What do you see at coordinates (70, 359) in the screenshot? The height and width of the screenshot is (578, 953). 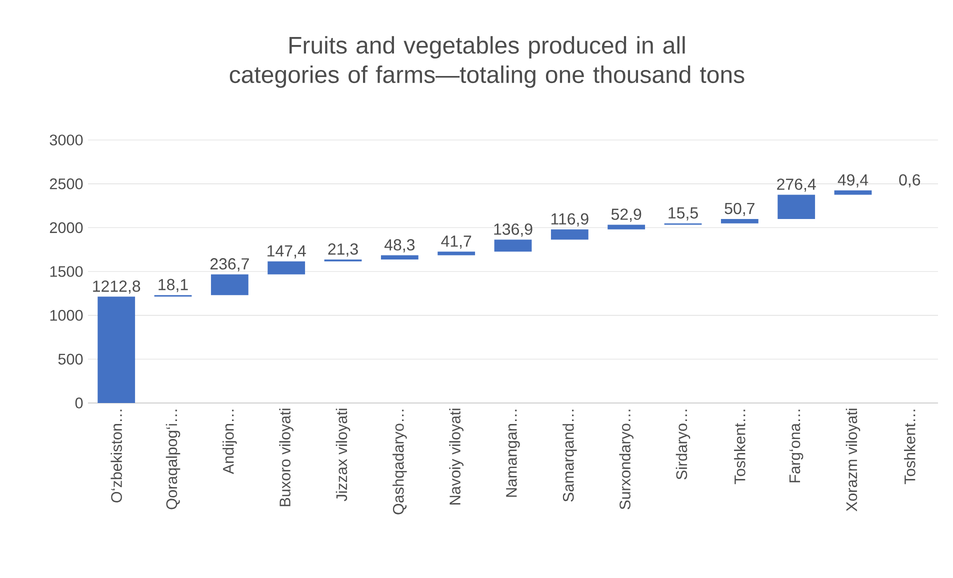 I see `y-tick-label: 500` at bounding box center [70, 359].